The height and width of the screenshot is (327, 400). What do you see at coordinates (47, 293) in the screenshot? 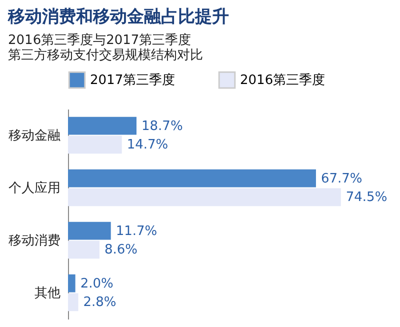
I see `y-tick-label: 其他` at bounding box center [47, 293].